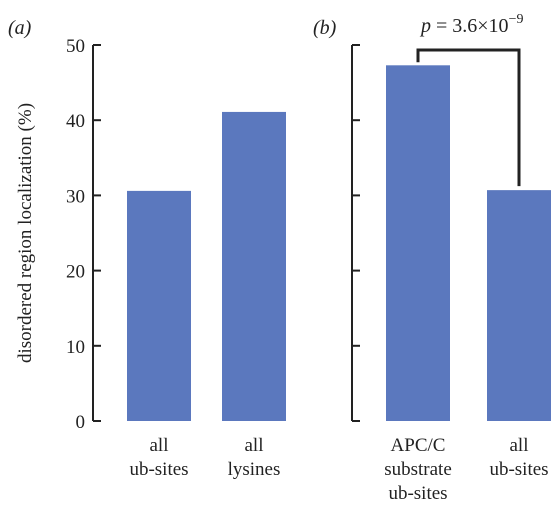 The image size is (557, 511). Describe the element at coordinates (75, 121) in the screenshot. I see `y-tick-label: 40` at that location.